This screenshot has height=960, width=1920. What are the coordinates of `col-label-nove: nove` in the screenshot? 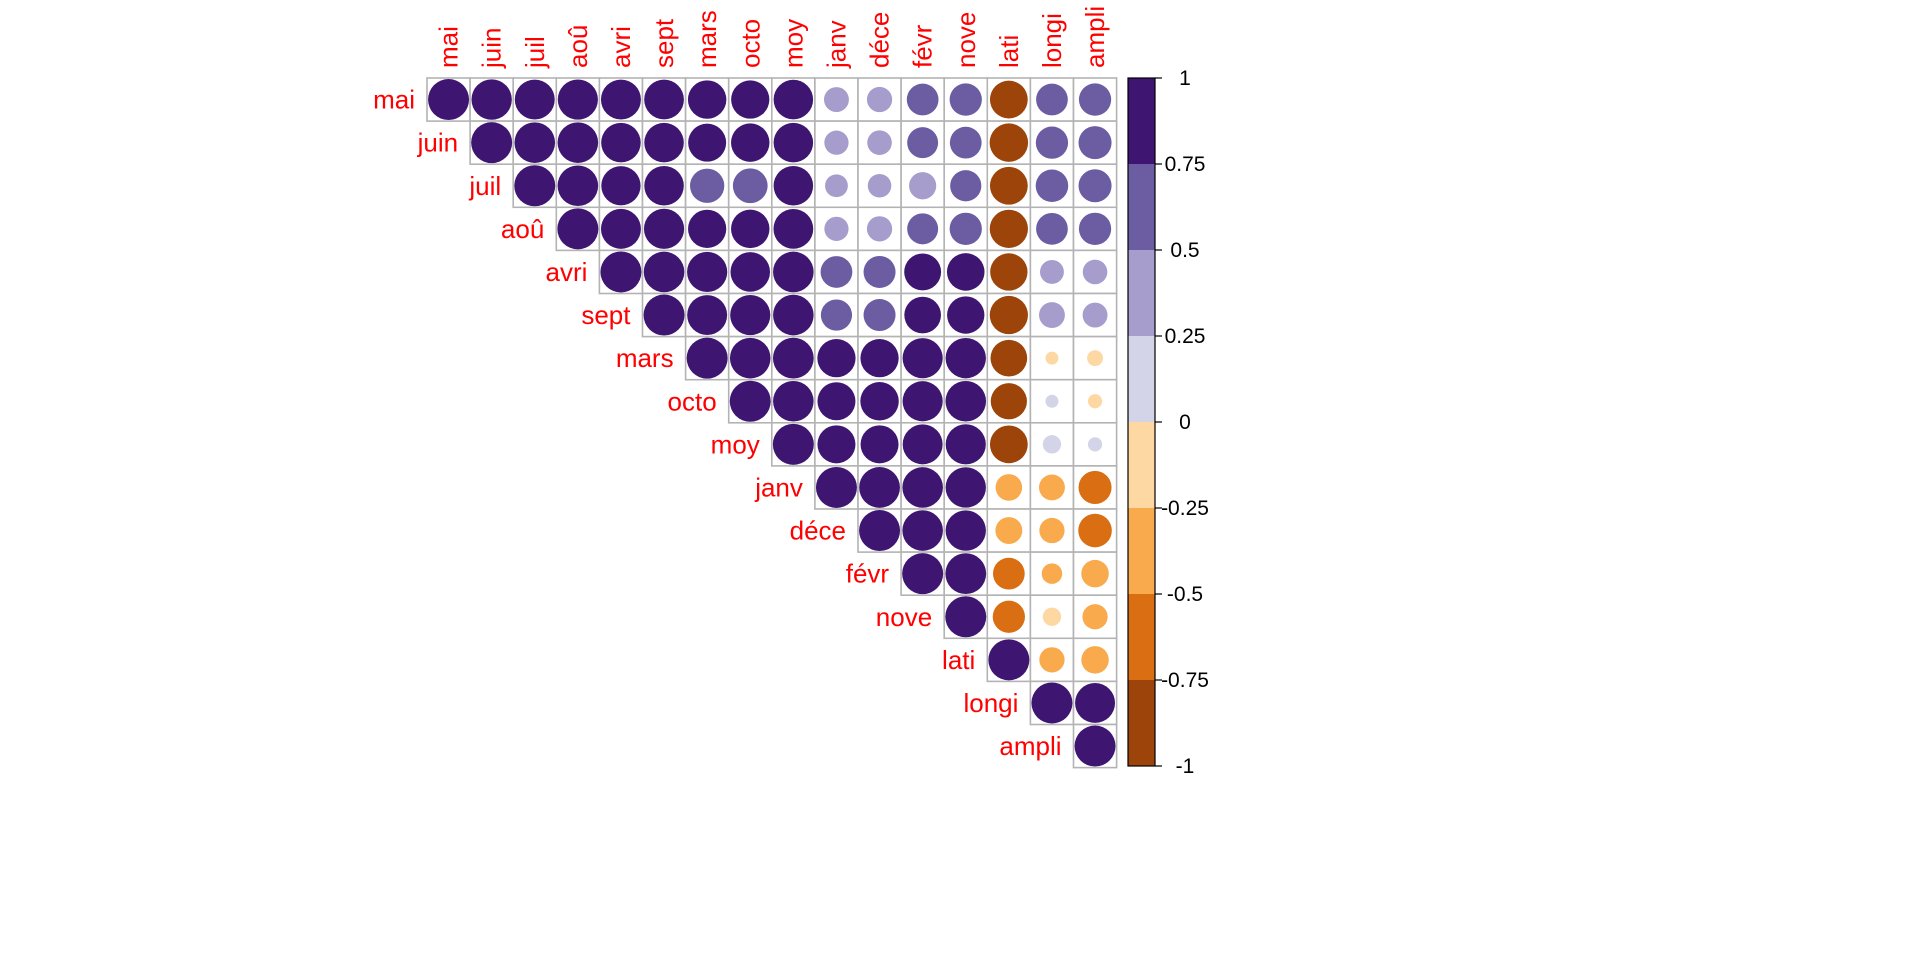 It's located at (966, 40).